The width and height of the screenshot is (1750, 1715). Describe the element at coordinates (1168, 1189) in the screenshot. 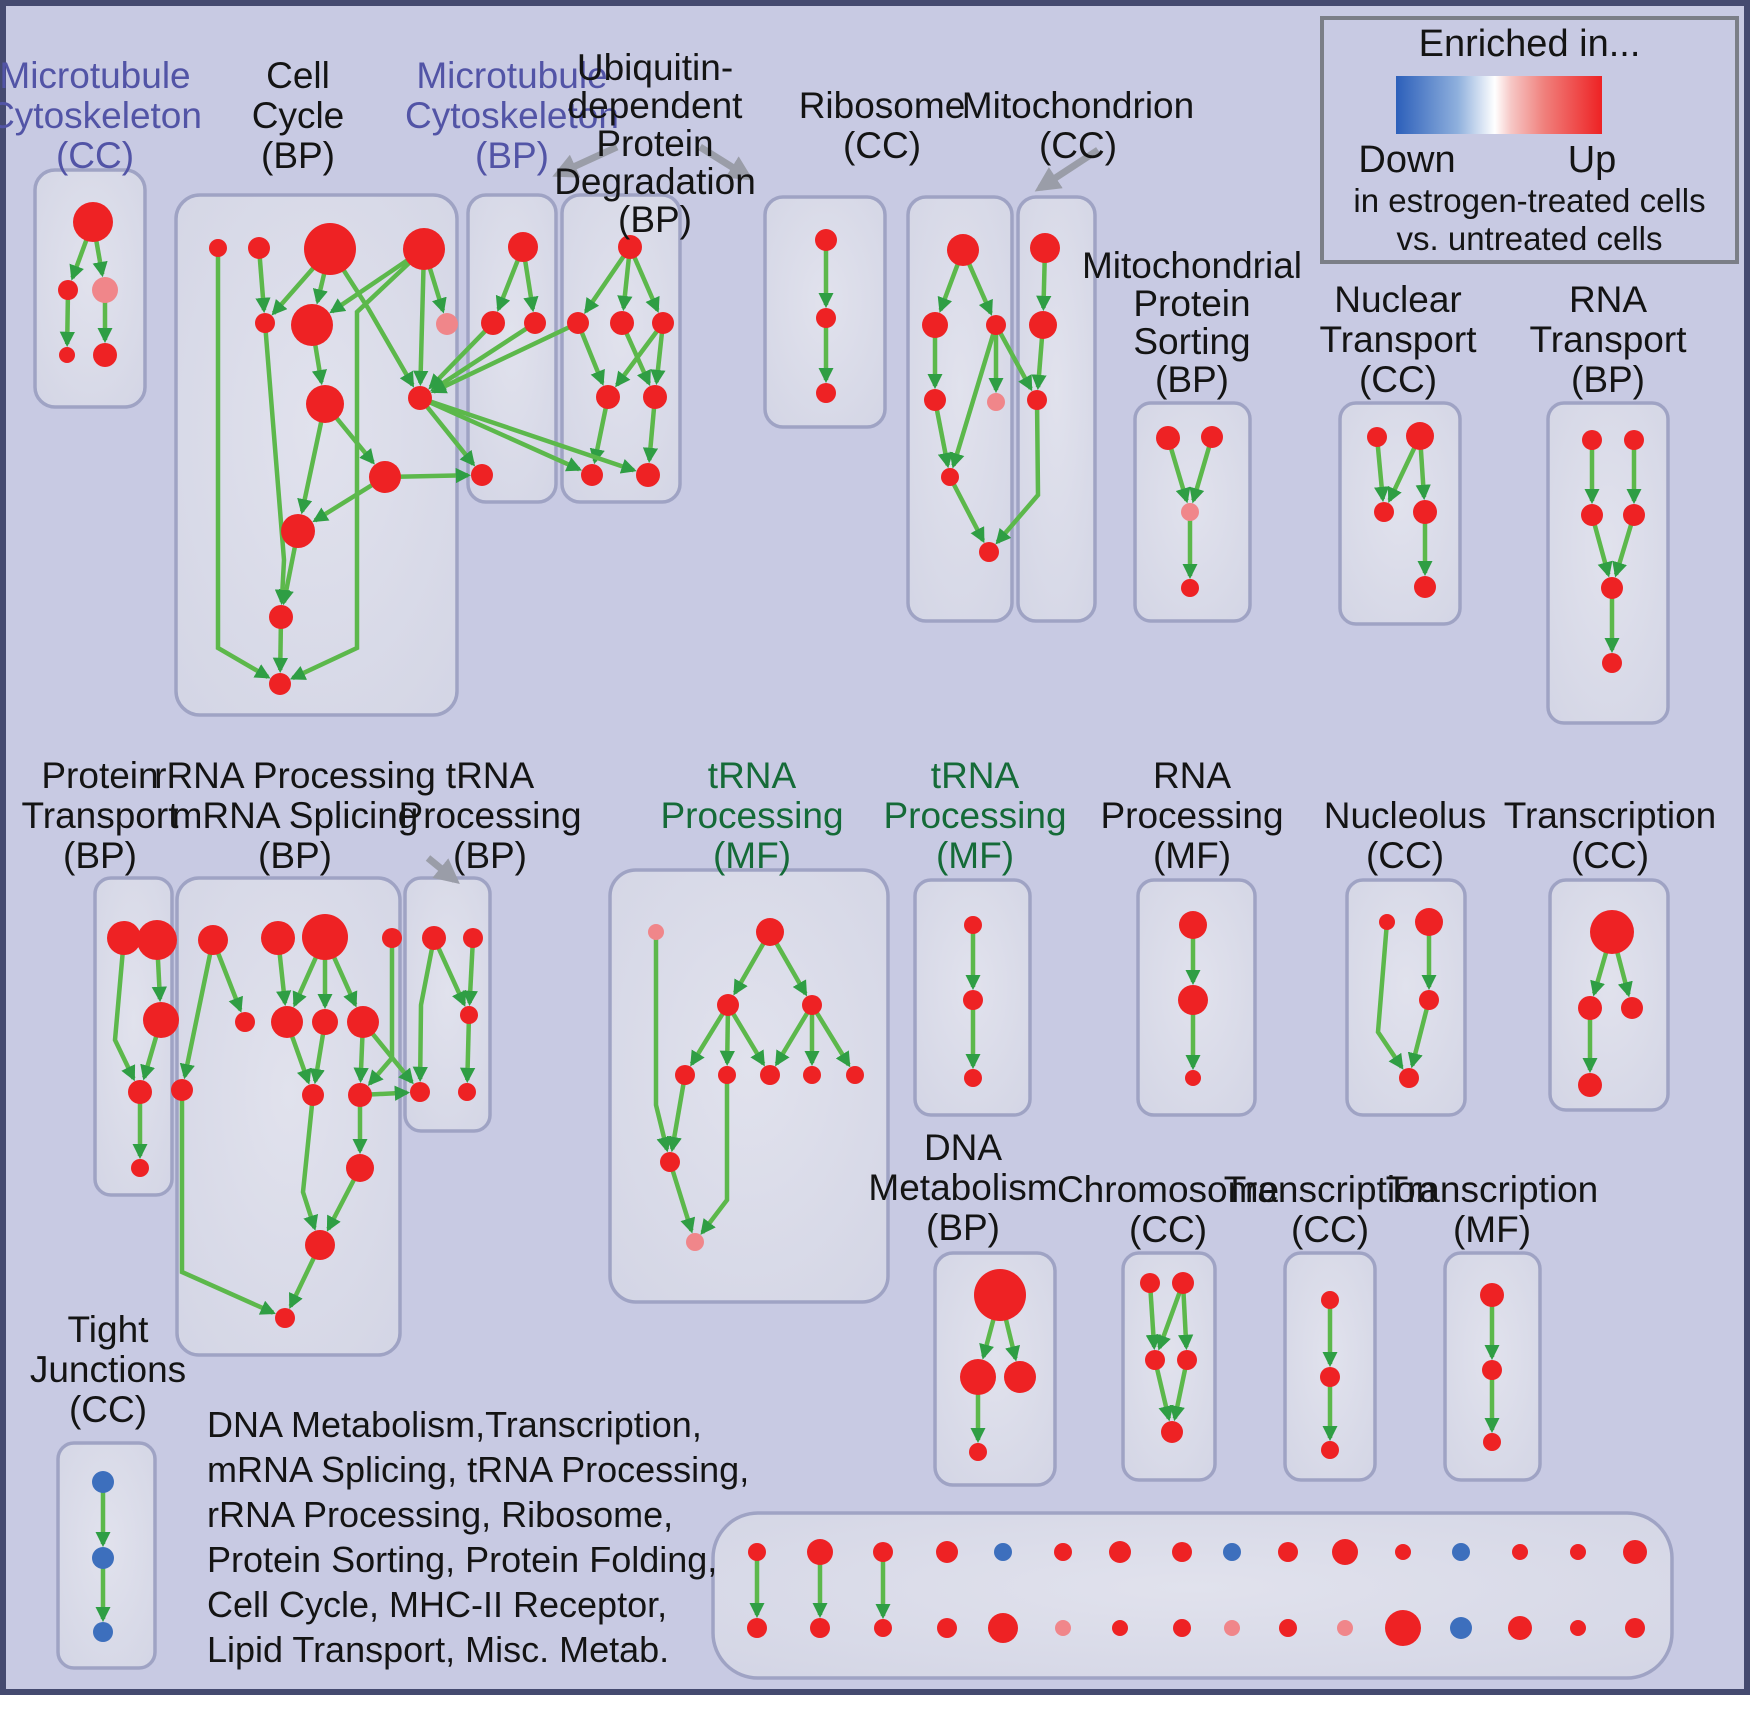

I see `label-chromosome-cc: Chromosome` at that location.